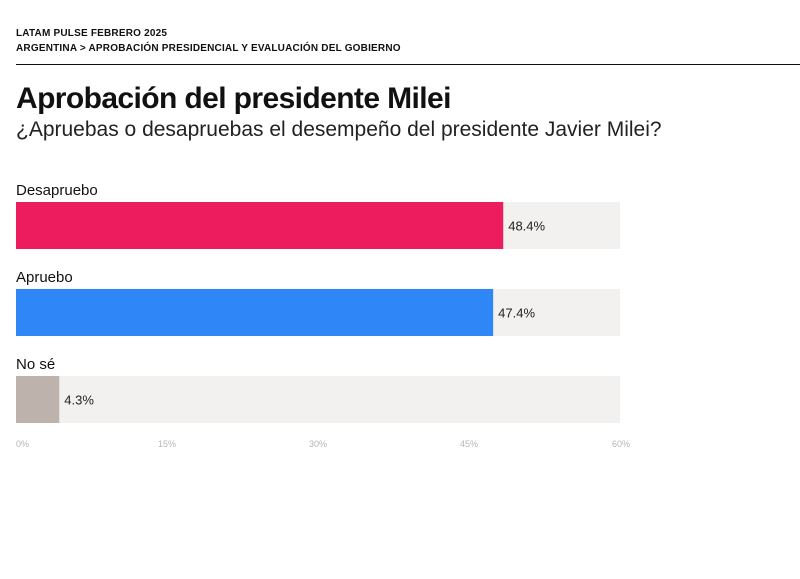 The image size is (800, 579). I want to click on header-divider, so click(408, 64).